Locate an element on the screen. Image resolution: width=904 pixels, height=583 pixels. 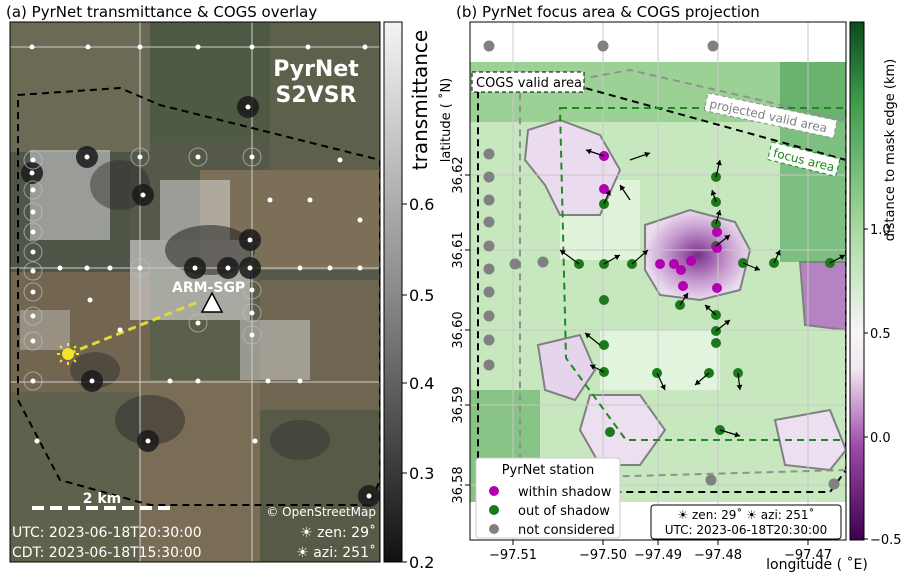
colorbar-b-tick: 1.0 is located at coordinates (880, 230).